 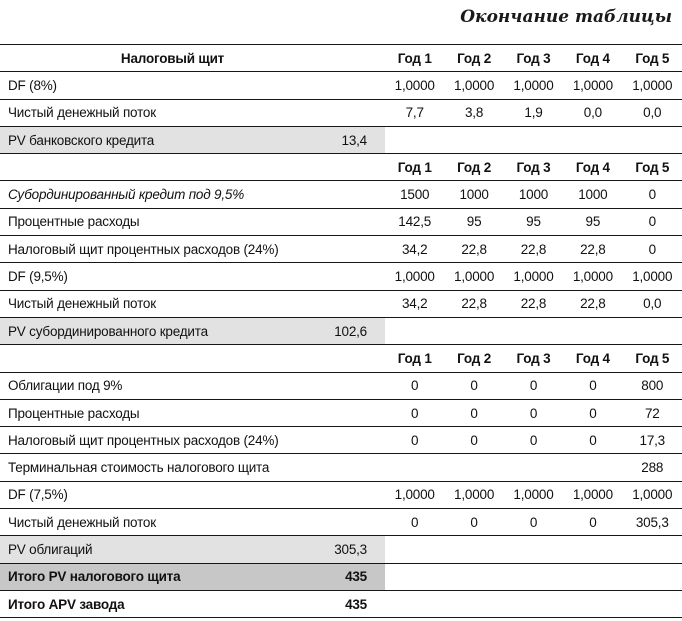 I want to click on summary-value: 102,6, so click(x=350, y=331).